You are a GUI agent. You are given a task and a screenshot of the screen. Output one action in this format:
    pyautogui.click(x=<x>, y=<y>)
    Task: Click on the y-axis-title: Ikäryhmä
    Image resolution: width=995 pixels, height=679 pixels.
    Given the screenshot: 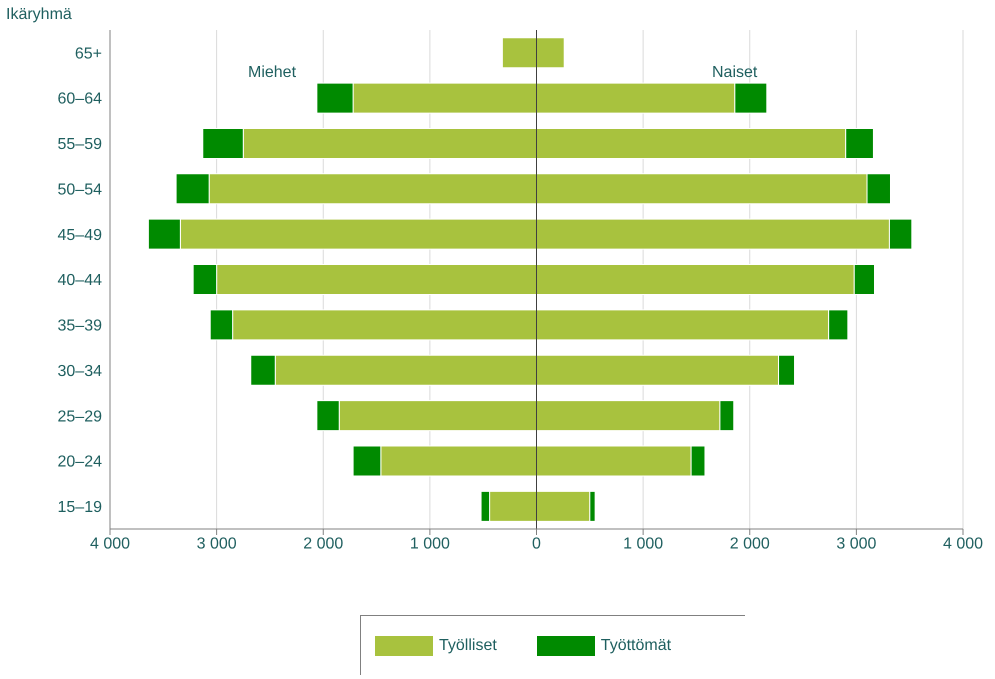 What is the action you would take?
    pyautogui.click(x=39, y=15)
    